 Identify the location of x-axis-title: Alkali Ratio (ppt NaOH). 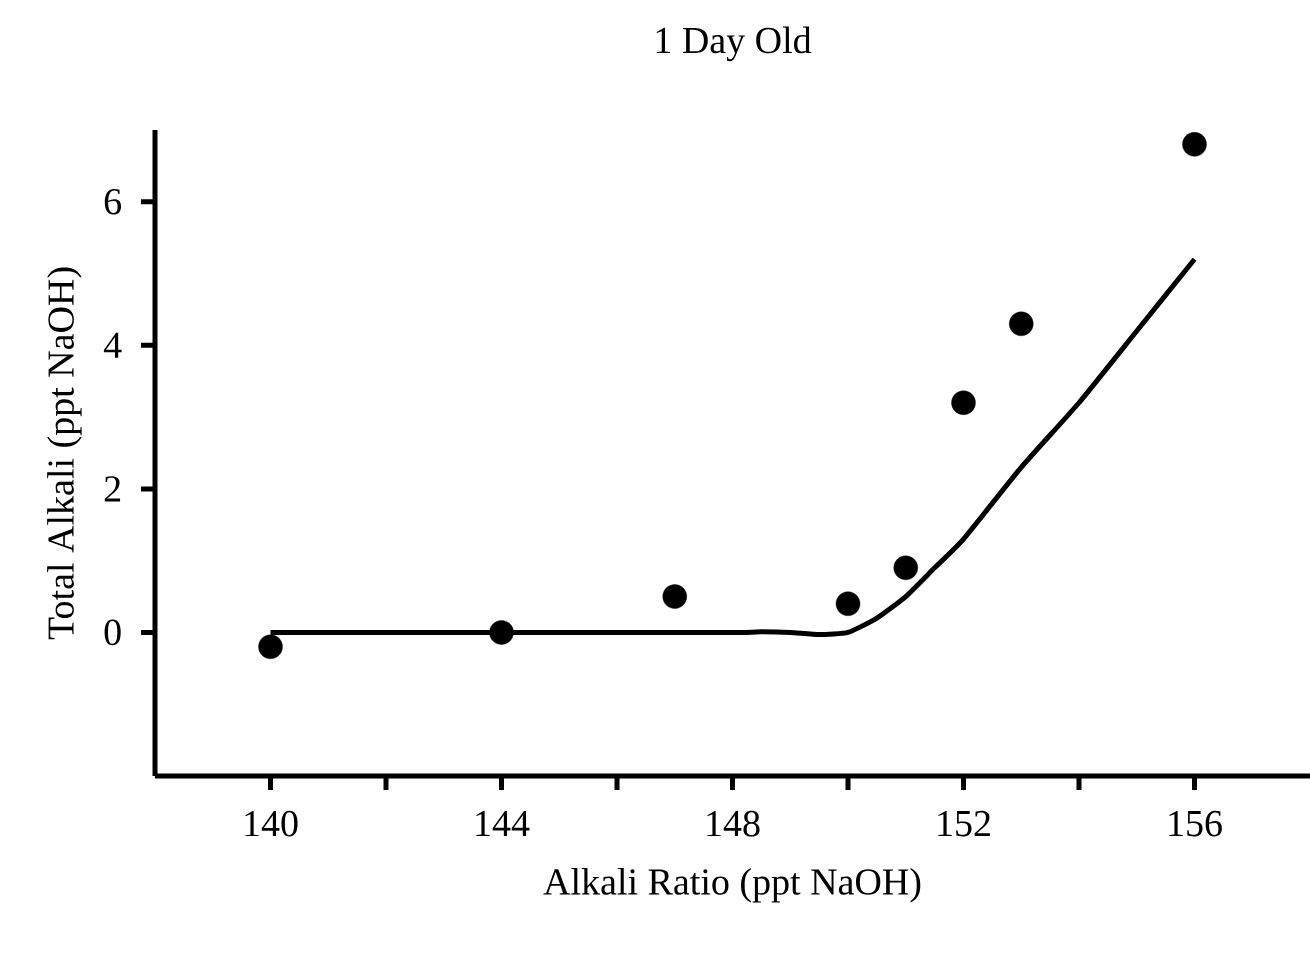
(732, 885).